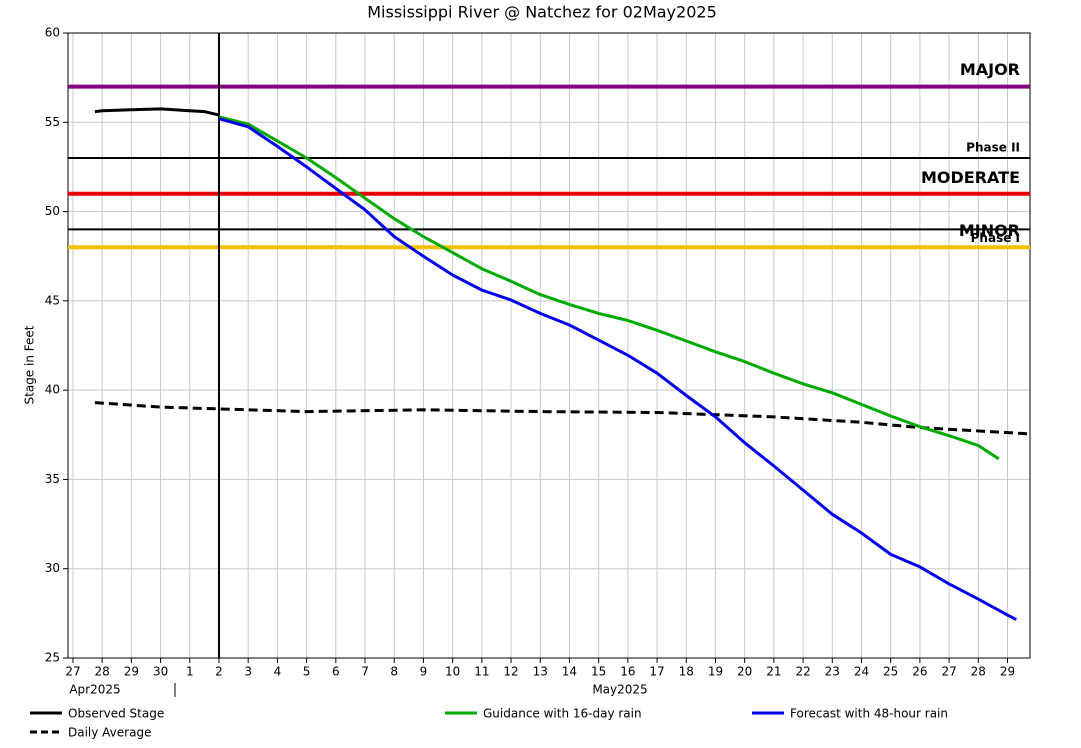 The width and height of the screenshot is (1081, 748). Describe the element at coordinates (773, 672) in the screenshot. I see `x-tick-label: 21` at that location.